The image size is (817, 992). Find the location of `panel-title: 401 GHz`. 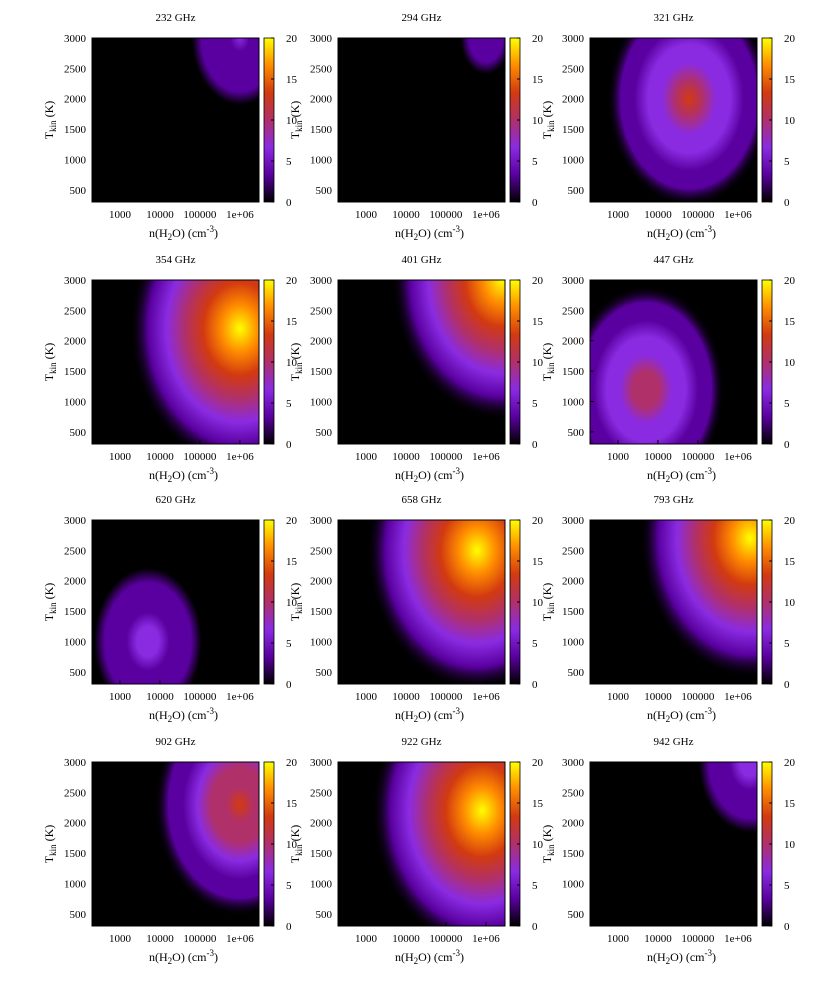

panel-title: 401 GHz is located at coordinates (421, 260).